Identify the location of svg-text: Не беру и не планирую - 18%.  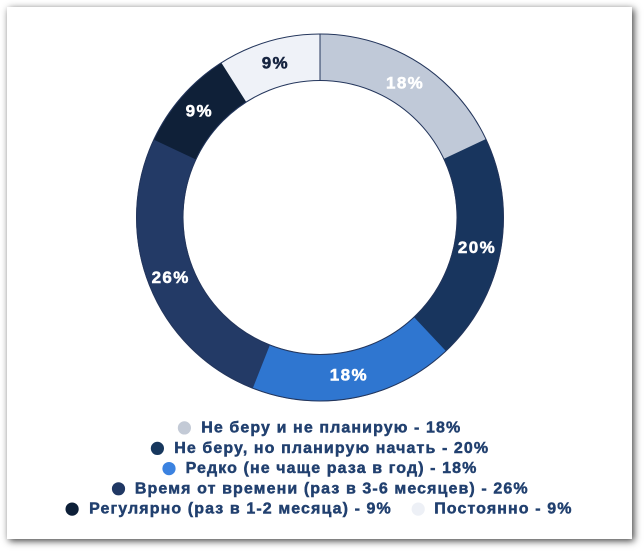
(331, 428).